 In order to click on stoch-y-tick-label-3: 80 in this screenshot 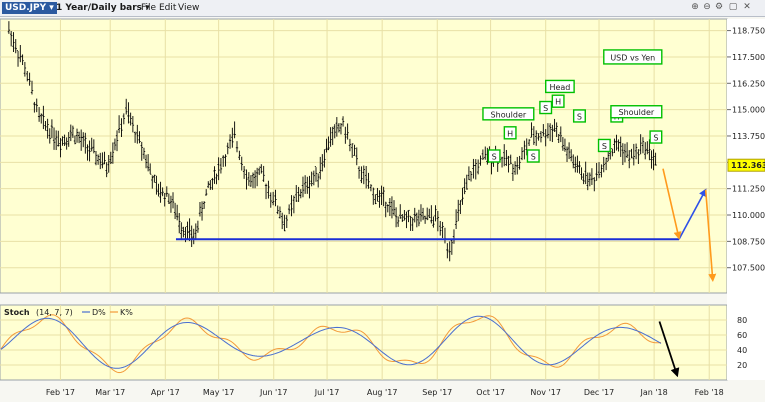, I will do `click(742, 320)`.